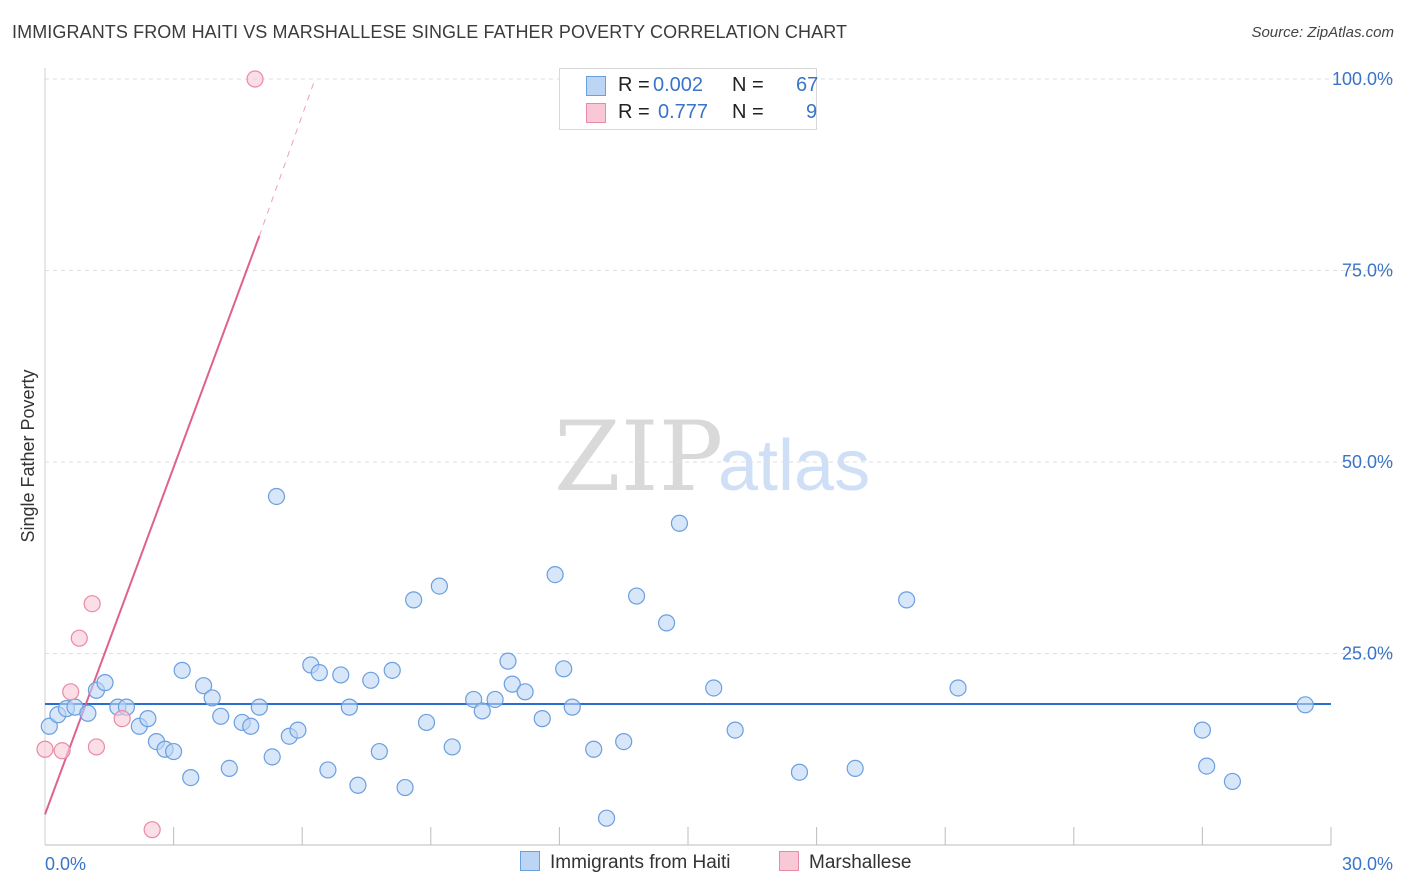 Image resolution: width=1406 pixels, height=892 pixels. I want to click on watermark-zip: ZIP, so click(638, 457).